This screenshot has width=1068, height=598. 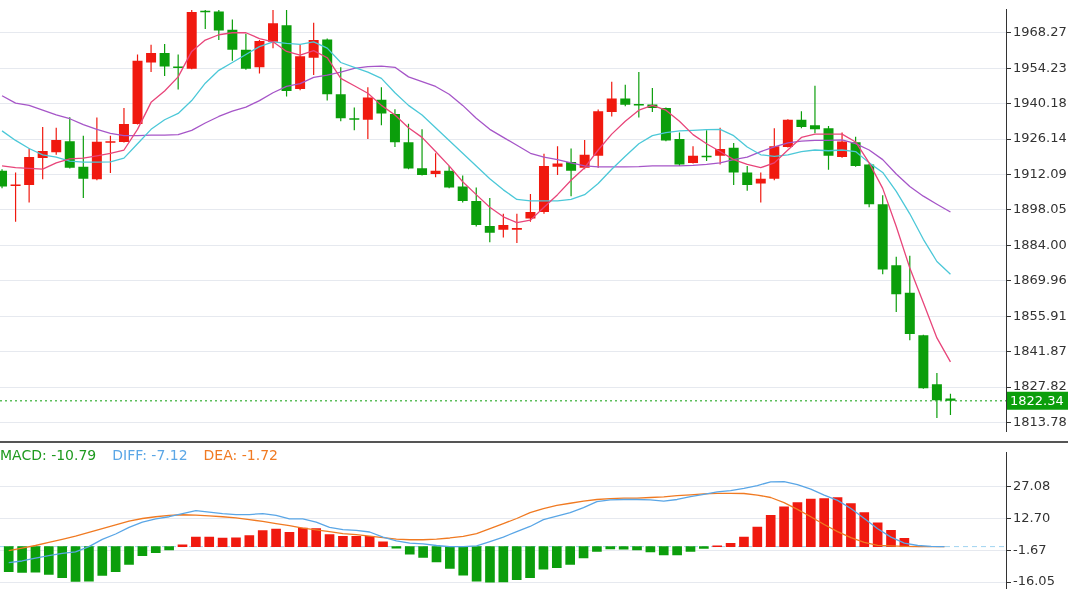 I want to click on y-tick-label: 27.08, so click(x=1032, y=486).